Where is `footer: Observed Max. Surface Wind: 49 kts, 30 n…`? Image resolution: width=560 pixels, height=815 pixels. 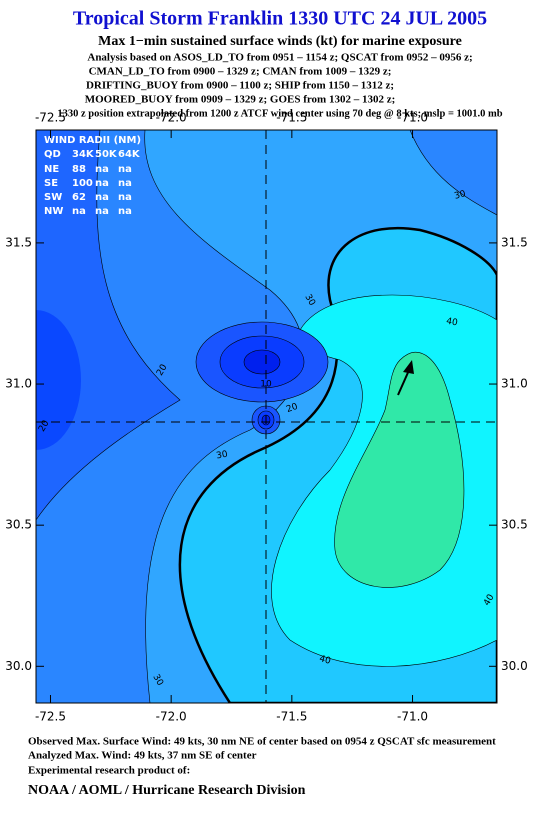 footer: Observed Max. Surface Wind: 49 kts, 30 n… is located at coordinates (262, 742).